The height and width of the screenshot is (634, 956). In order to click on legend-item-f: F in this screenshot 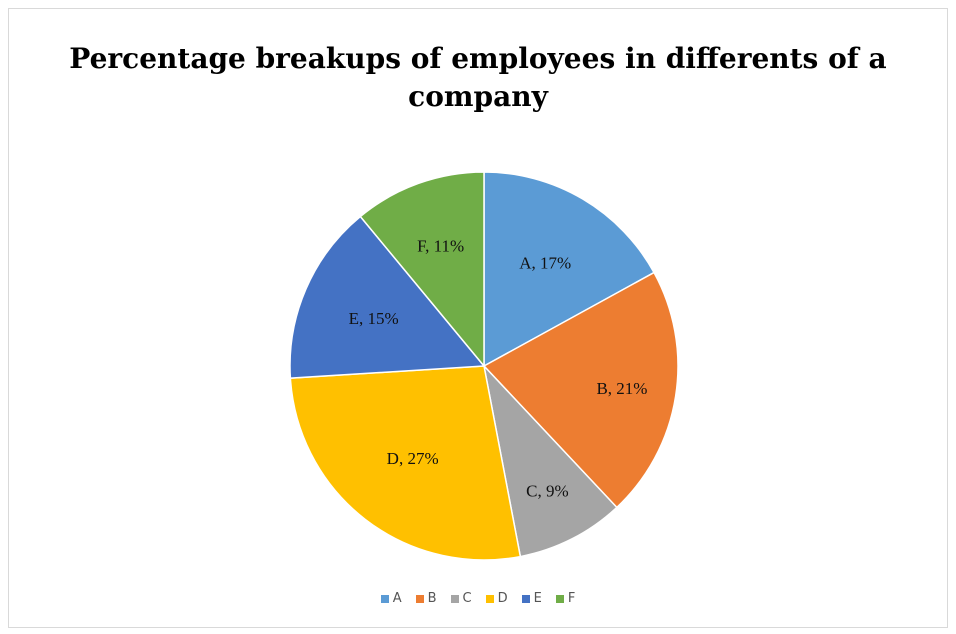, I will do `click(565, 598)`.